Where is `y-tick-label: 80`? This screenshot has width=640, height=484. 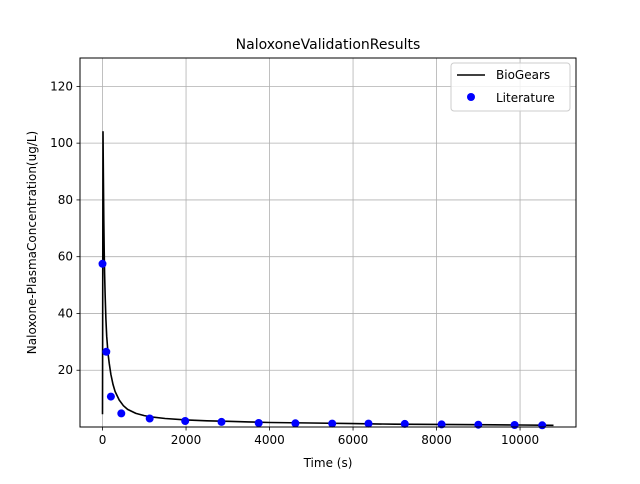 y-tick-label: 80 is located at coordinates (65, 200).